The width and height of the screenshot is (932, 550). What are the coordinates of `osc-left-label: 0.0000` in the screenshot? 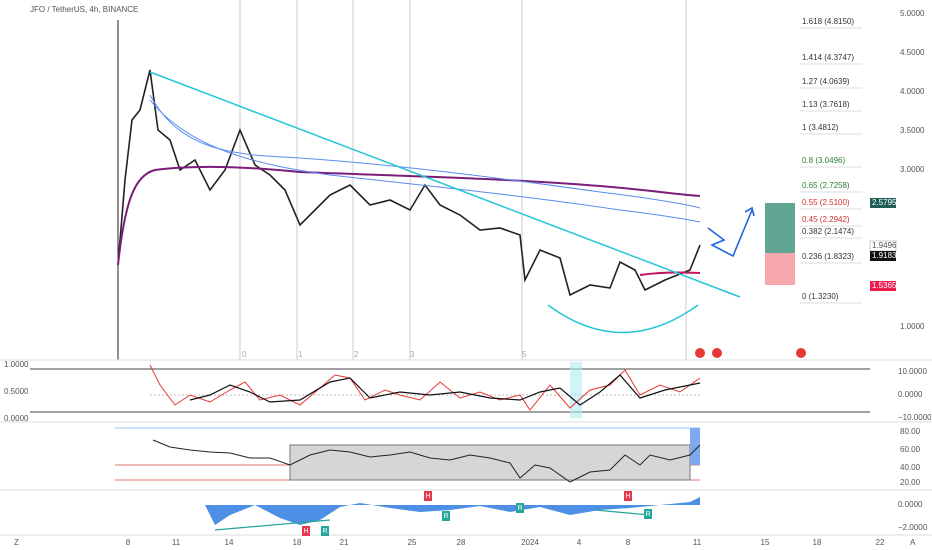 It's located at (16, 418).